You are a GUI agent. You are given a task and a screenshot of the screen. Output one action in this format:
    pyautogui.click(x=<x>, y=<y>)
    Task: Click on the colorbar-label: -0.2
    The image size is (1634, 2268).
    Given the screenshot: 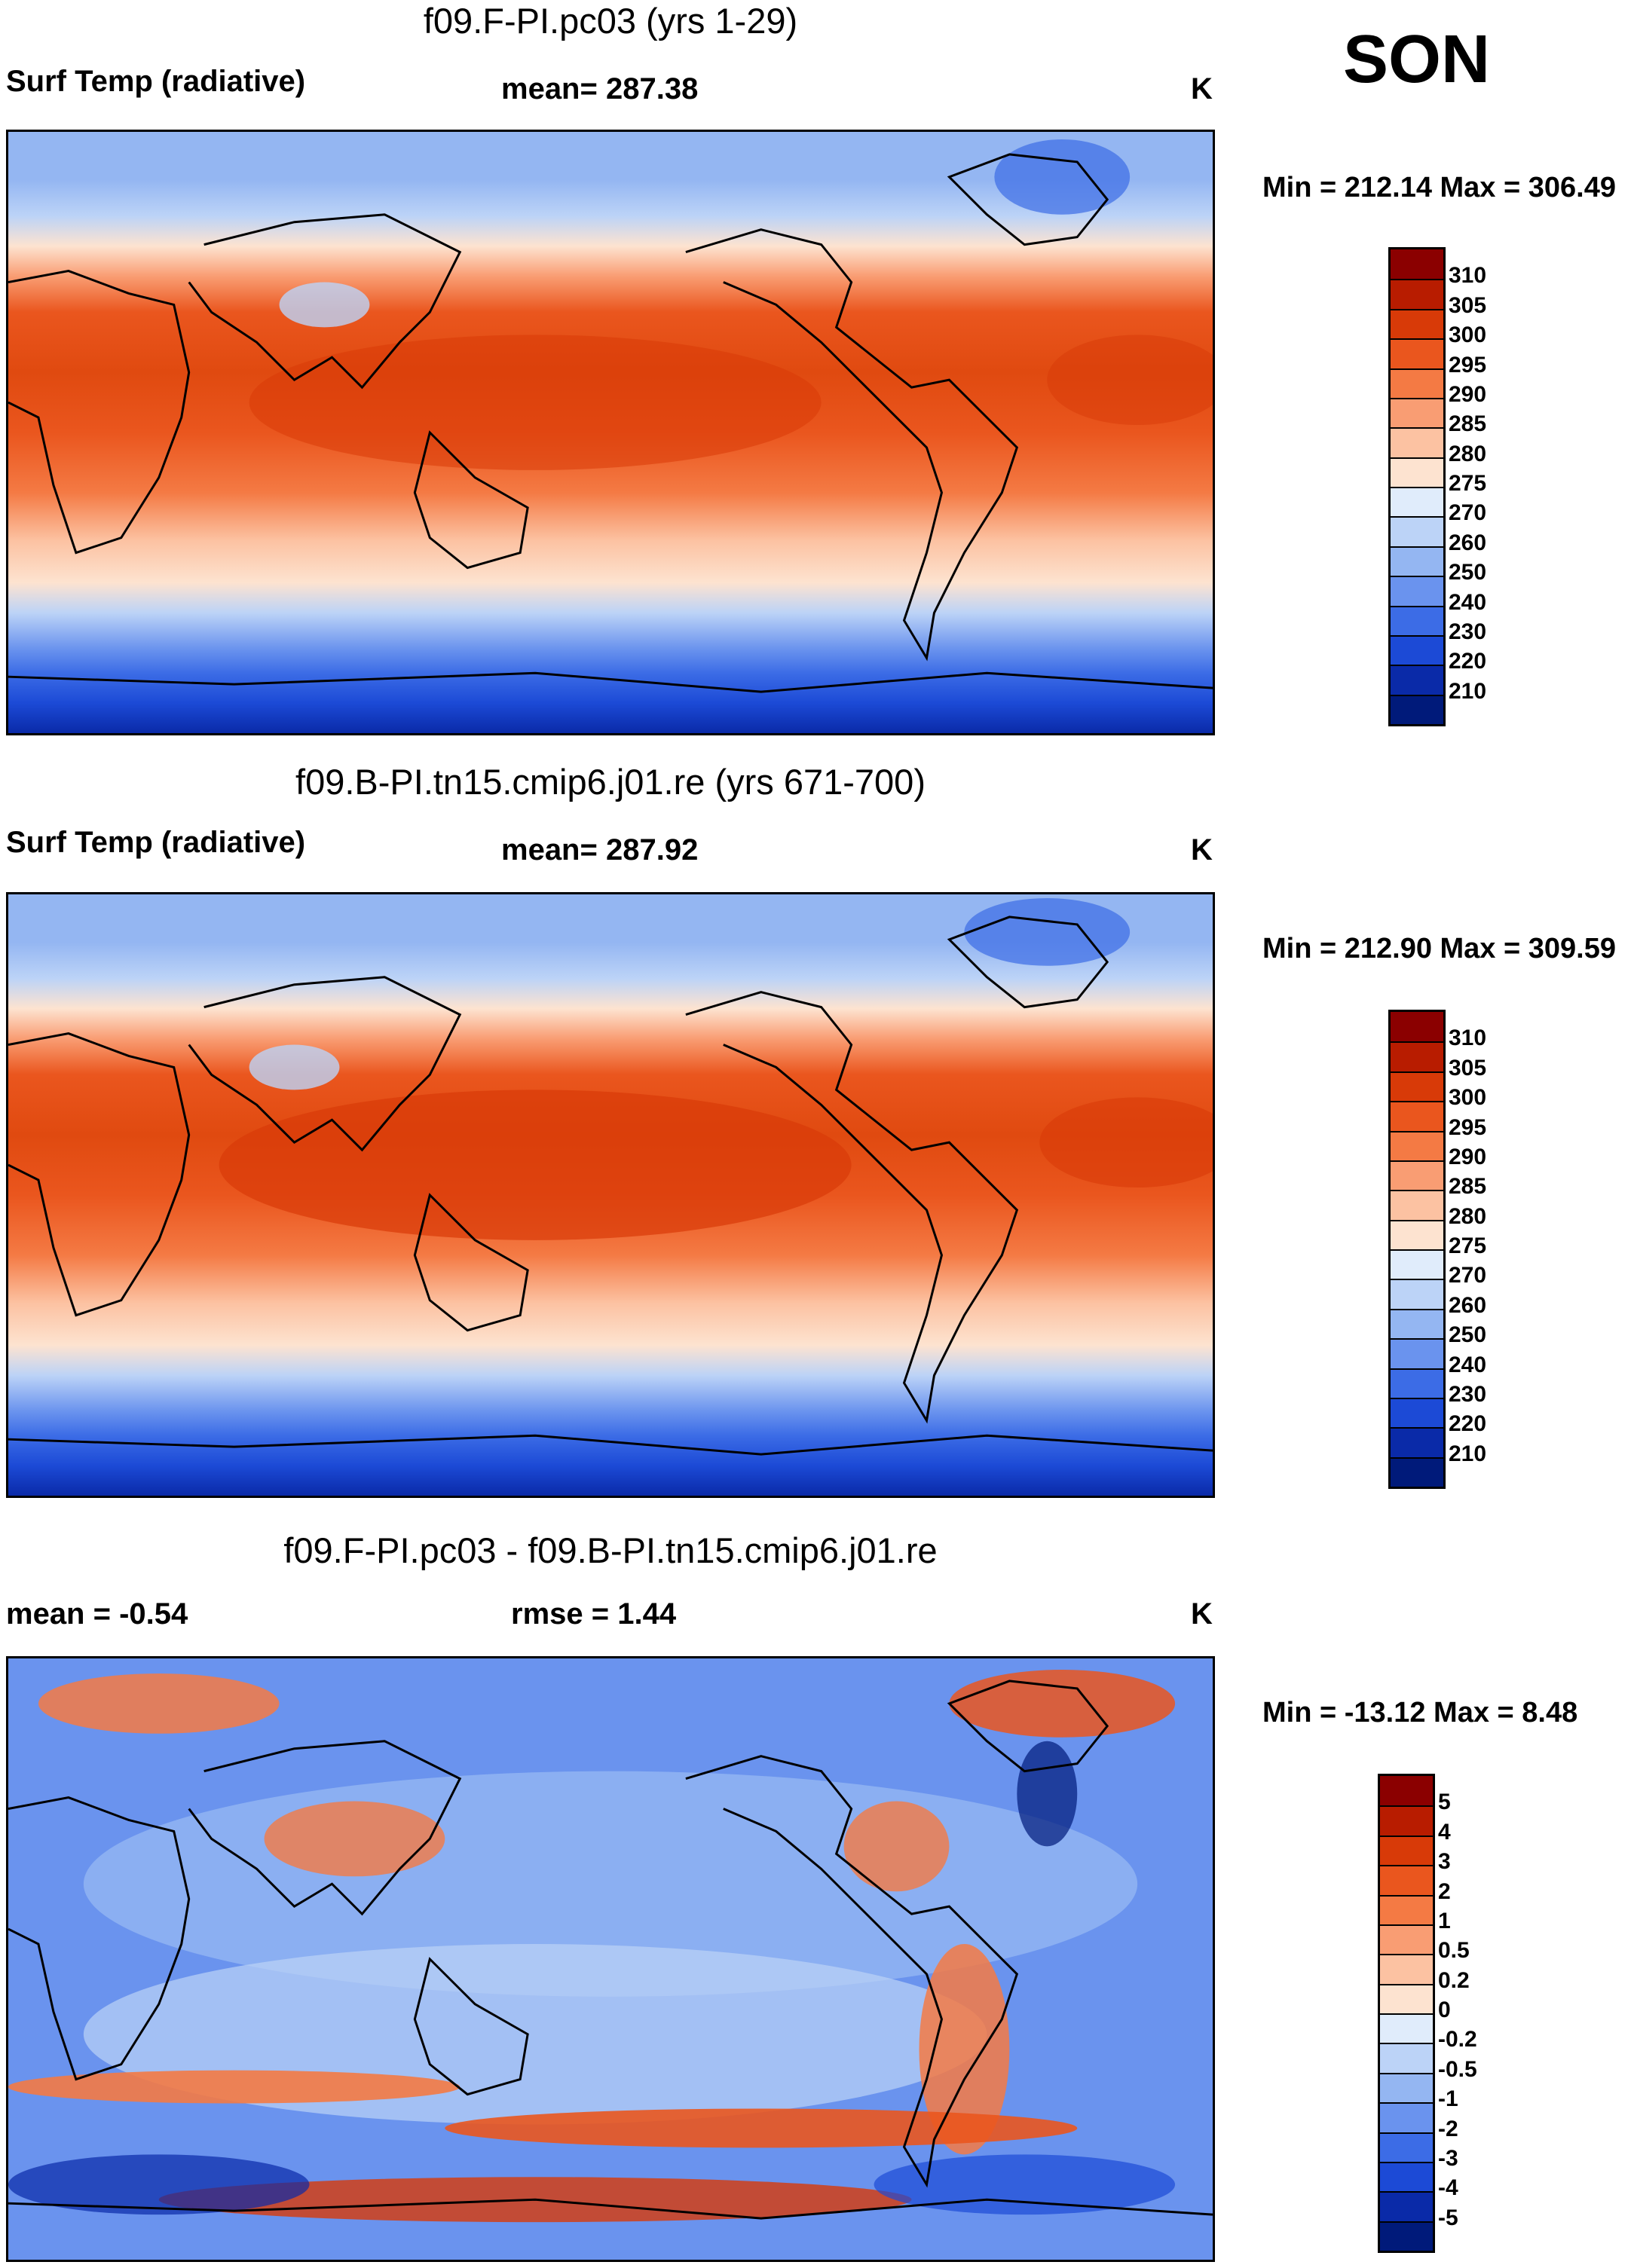 What is the action you would take?
    pyautogui.click(x=1457, y=2040)
    